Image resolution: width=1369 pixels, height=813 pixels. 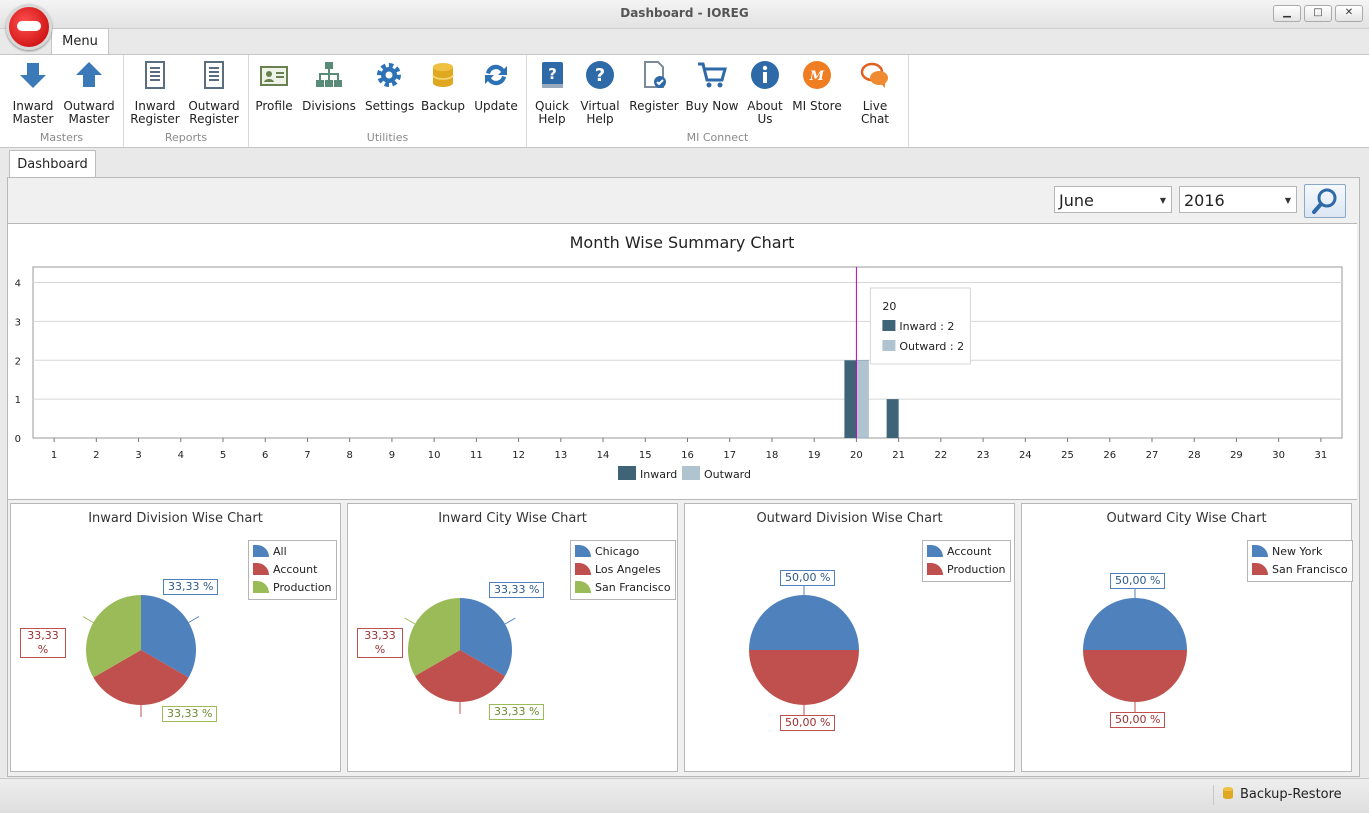 I want to click on close-button: ✕, so click(x=1349, y=13).